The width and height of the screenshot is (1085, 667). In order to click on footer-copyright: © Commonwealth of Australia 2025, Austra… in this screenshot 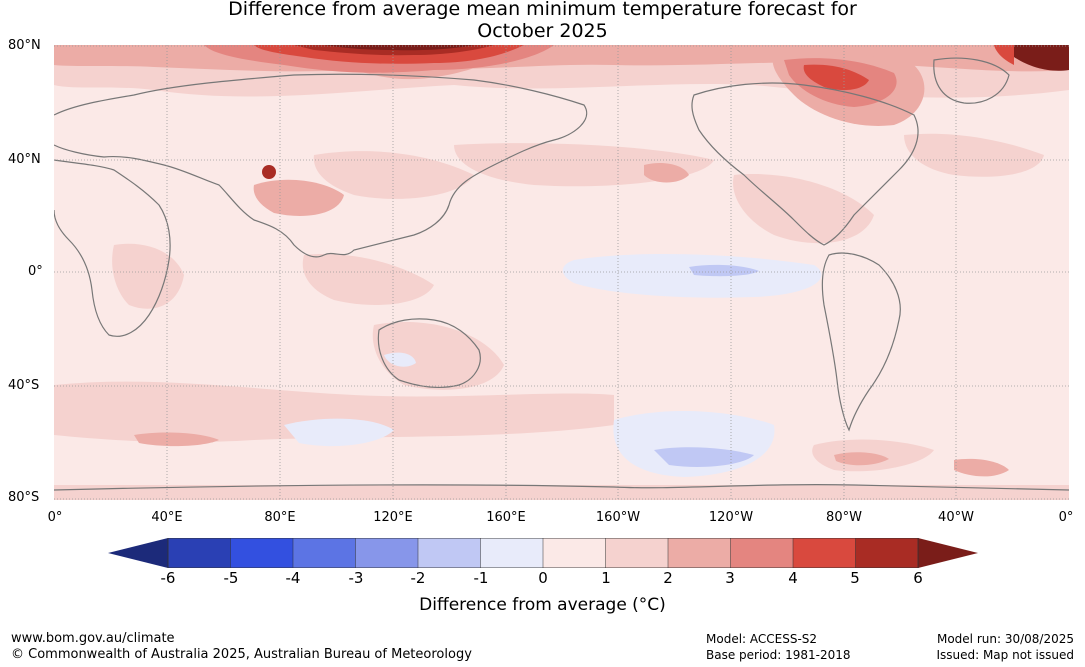, I will do `click(241, 654)`.